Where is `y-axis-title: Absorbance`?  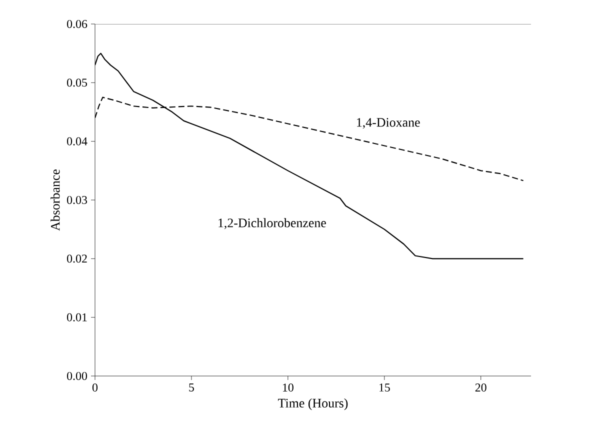
y-axis-title: Absorbance is located at coordinates (55, 200).